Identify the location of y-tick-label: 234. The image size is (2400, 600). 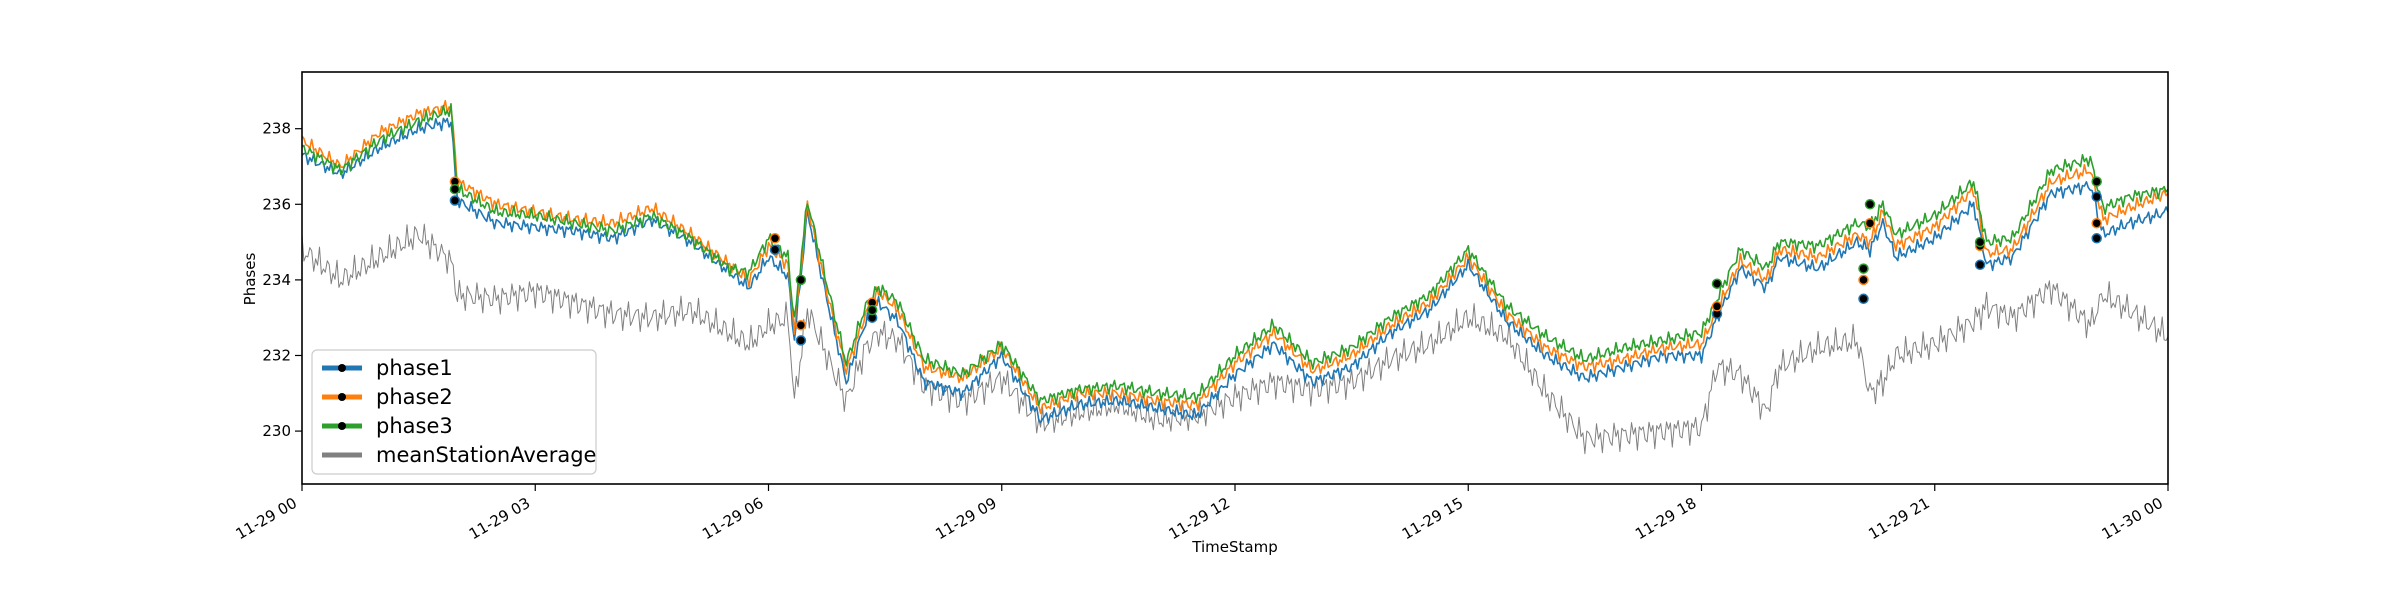
(276, 280).